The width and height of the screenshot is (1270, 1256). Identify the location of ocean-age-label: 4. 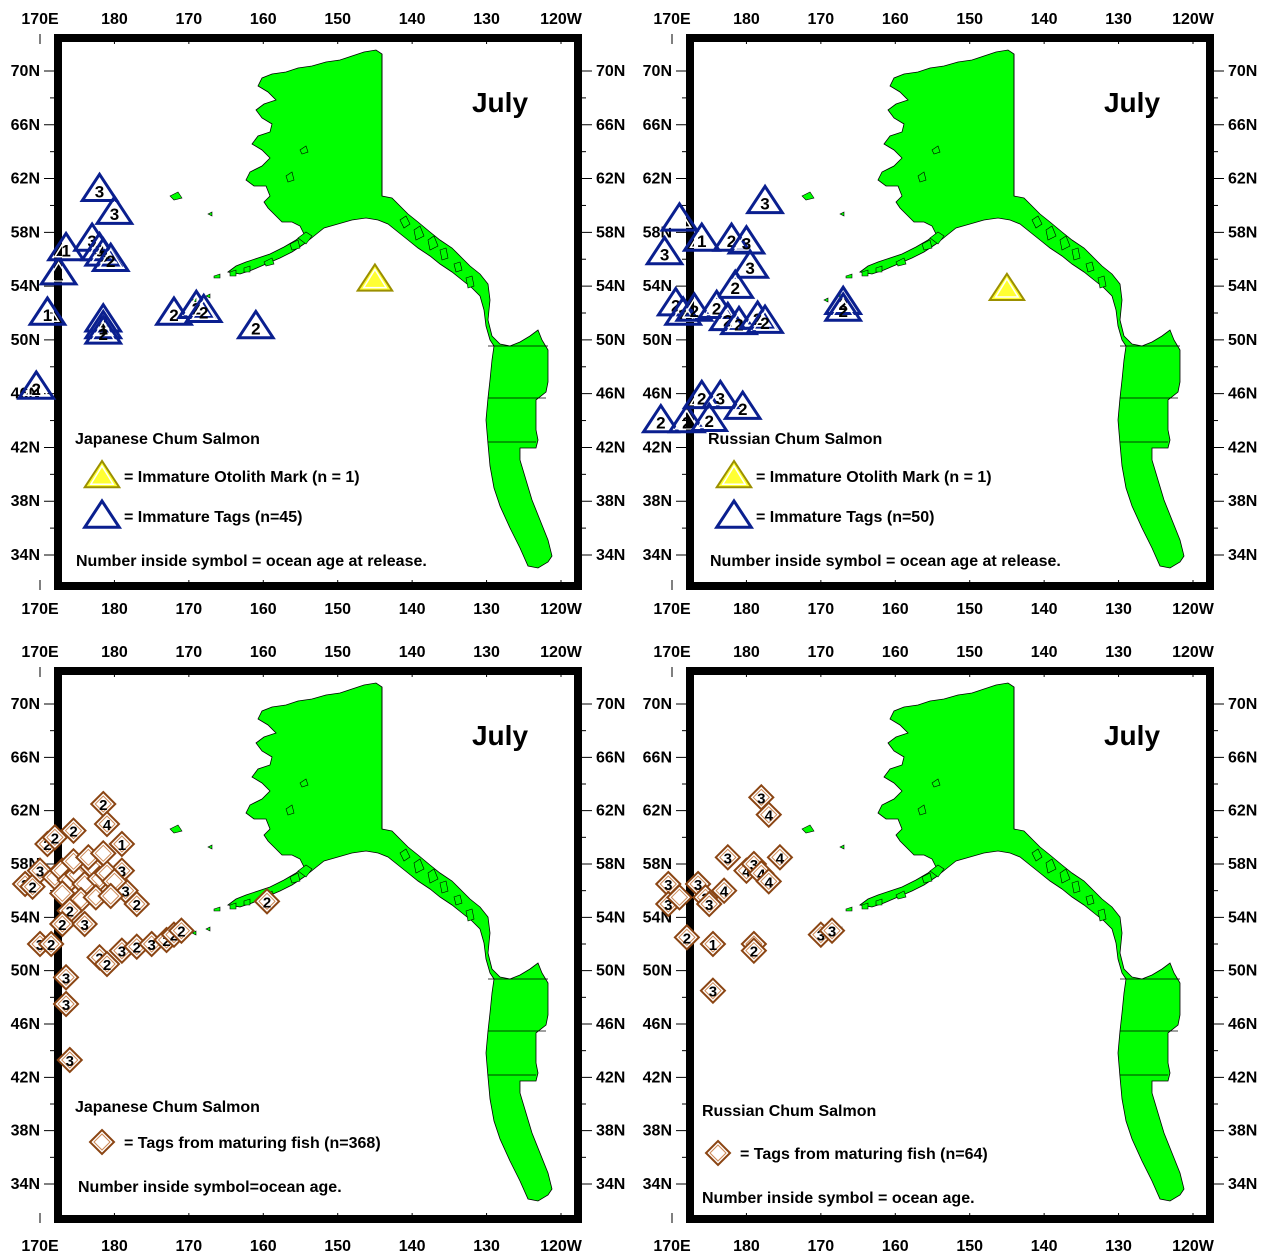
(769, 882).